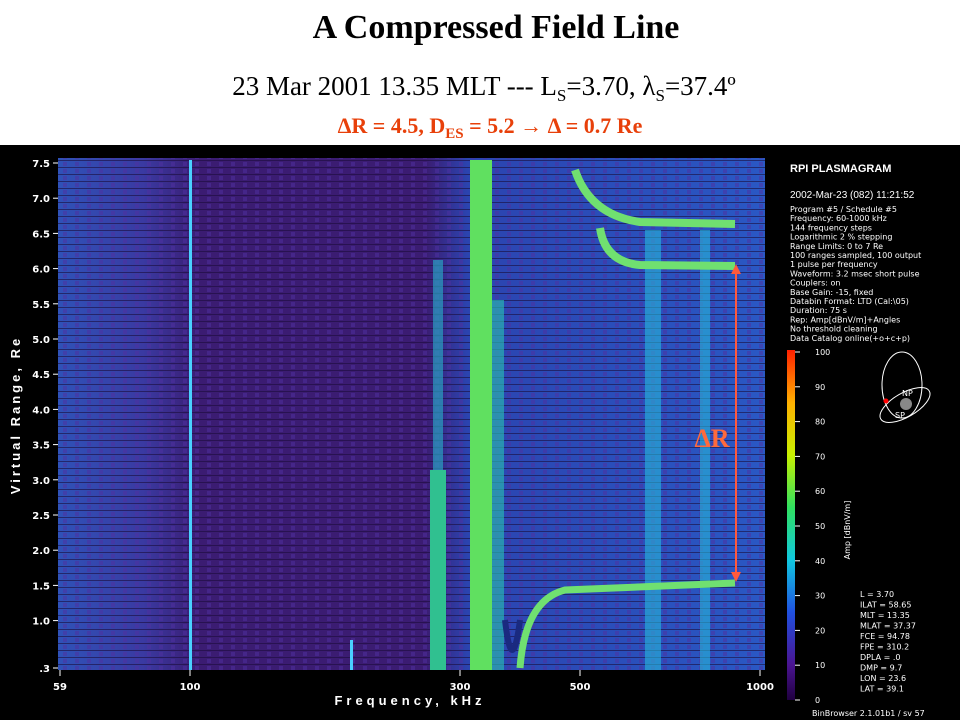  I want to click on info-line: 144 frequency steps, so click(831, 227).